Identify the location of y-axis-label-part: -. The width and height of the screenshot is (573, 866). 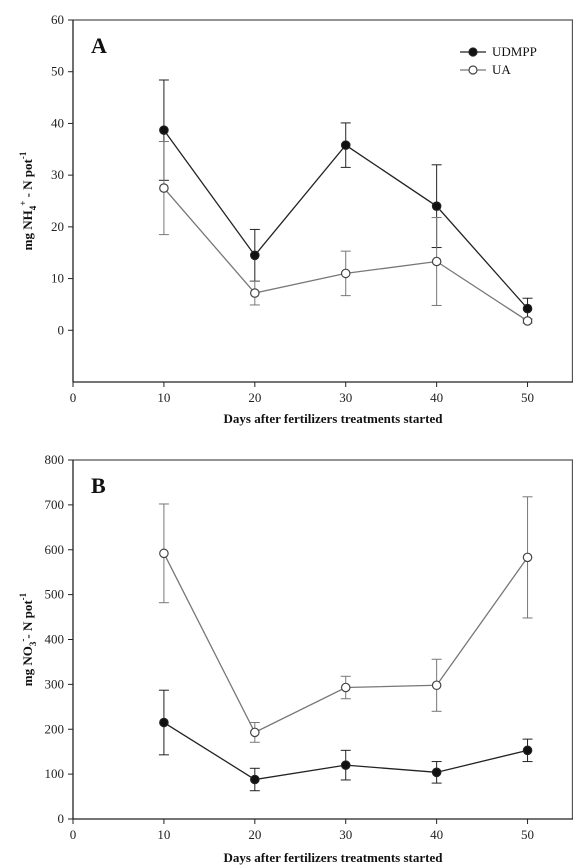
(23, 640).